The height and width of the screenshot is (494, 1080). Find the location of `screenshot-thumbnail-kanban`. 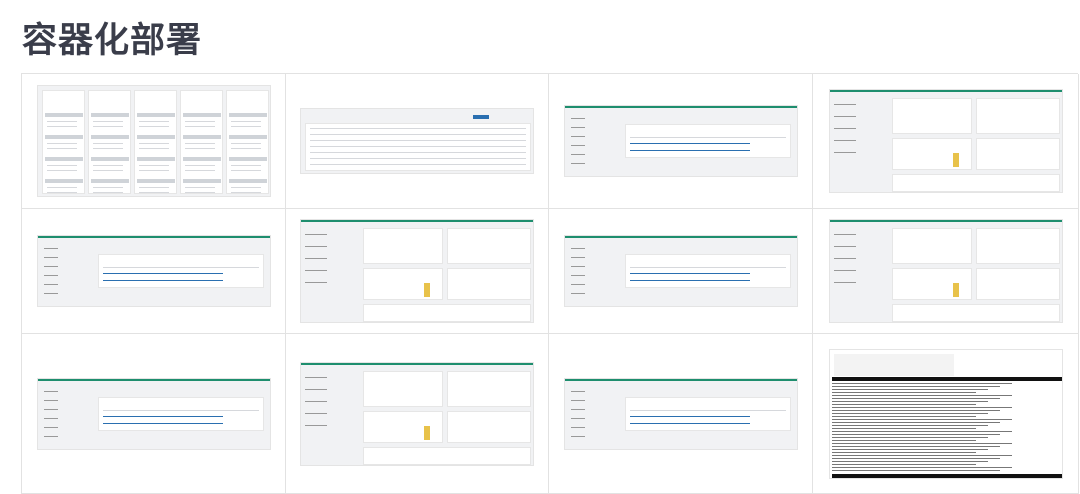

screenshot-thumbnail-kanban is located at coordinates (153, 141).